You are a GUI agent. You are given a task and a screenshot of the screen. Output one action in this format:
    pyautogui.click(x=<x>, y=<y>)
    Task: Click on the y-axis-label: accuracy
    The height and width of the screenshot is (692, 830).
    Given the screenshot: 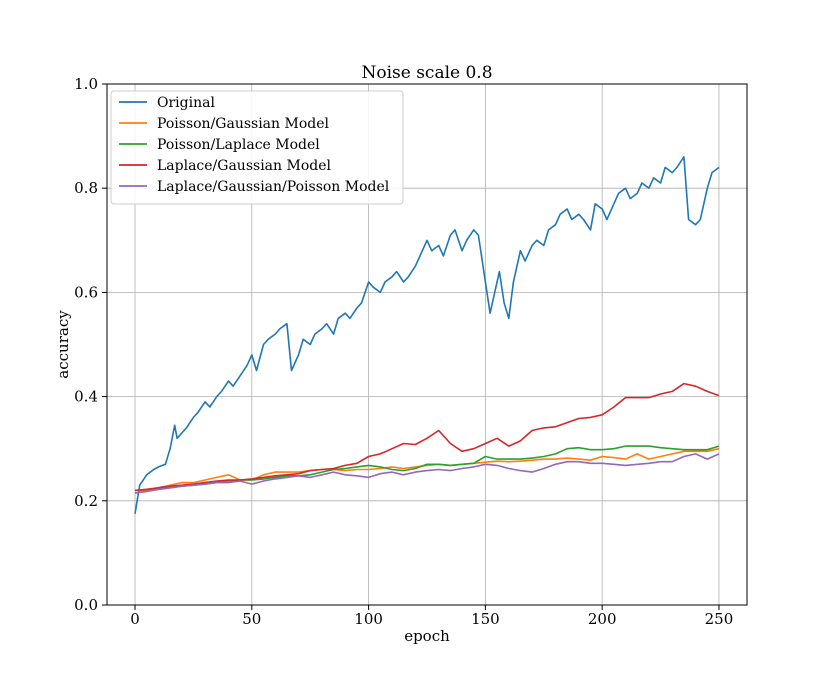 What is the action you would take?
    pyautogui.click(x=63, y=344)
    